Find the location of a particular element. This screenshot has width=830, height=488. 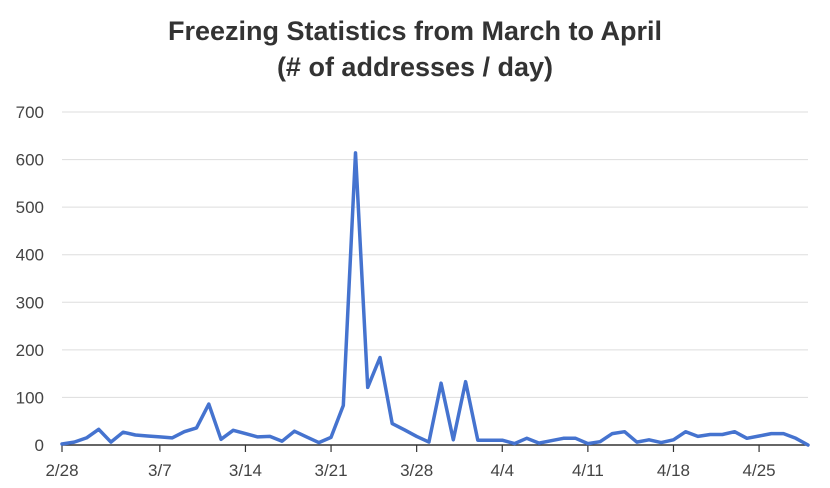

y-tick-label: 500 is located at coordinates (30, 207).